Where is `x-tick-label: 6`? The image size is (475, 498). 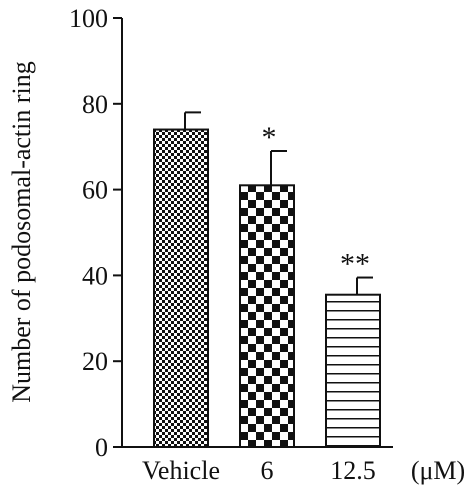 x-tick-label: 6 is located at coordinates (267, 470).